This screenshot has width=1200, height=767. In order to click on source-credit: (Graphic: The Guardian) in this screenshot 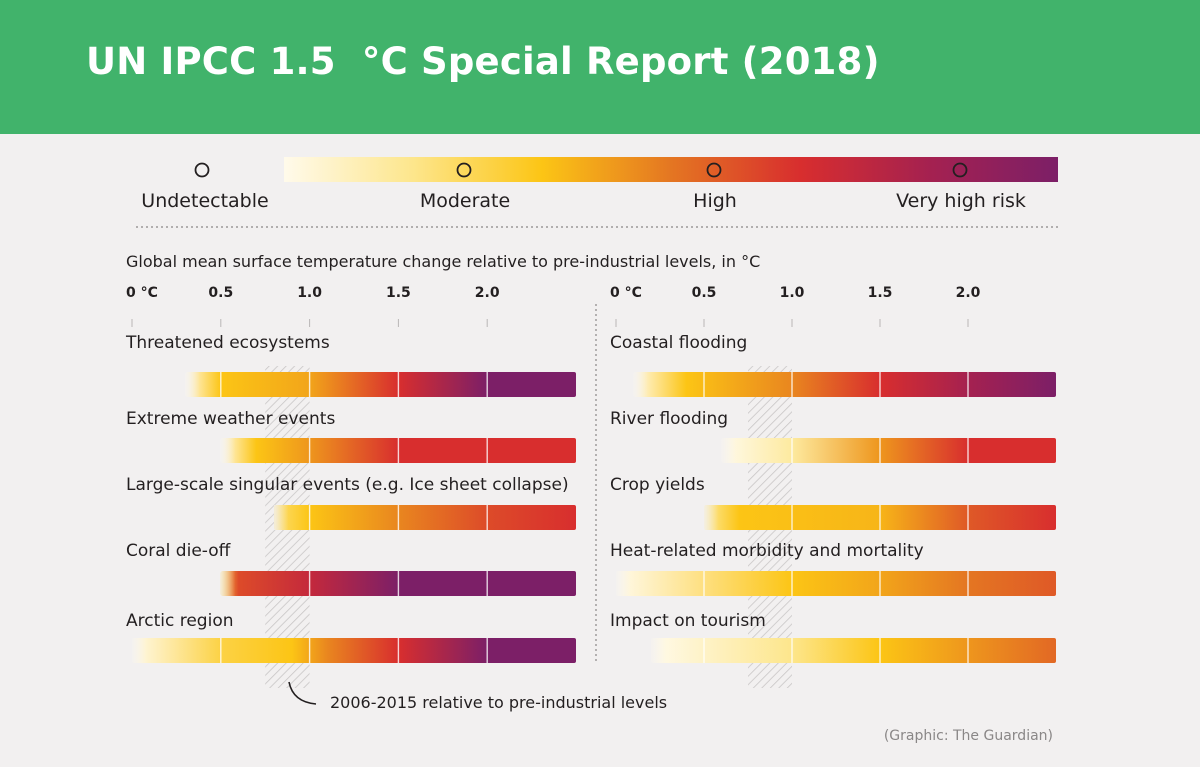, I will do `click(968, 736)`.